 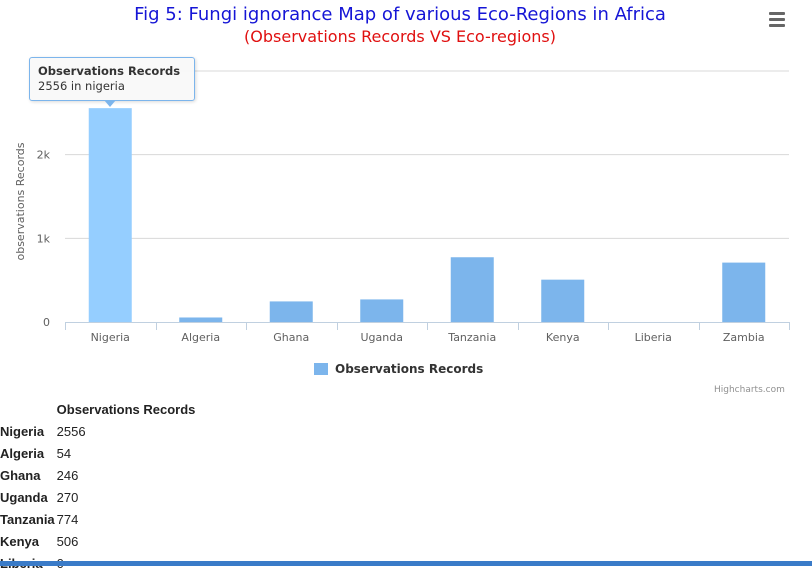 What do you see at coordinates (563, 337) in the screenshot?
I see `x-tick-label: Kenya` at bounding box center [563, 337].